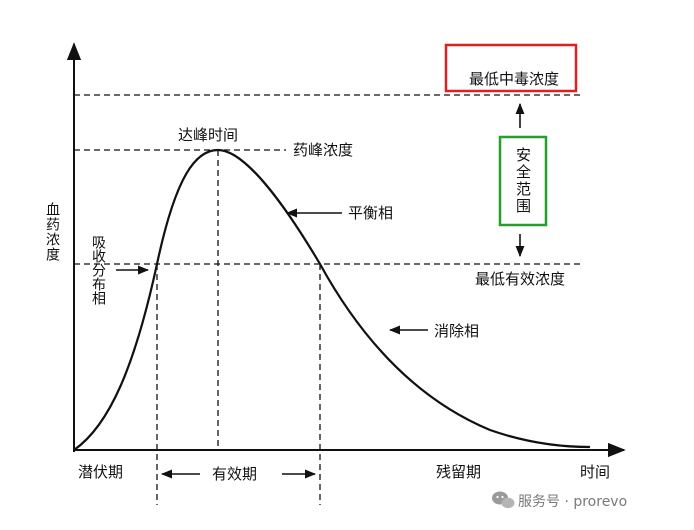 The width and height of the screenshot is (694, 530). What do you see at coordinates (514, 79) in the screenshot?
I see `max-toxic-label: 最低中毒浓度` at bounding box center [514, 79].